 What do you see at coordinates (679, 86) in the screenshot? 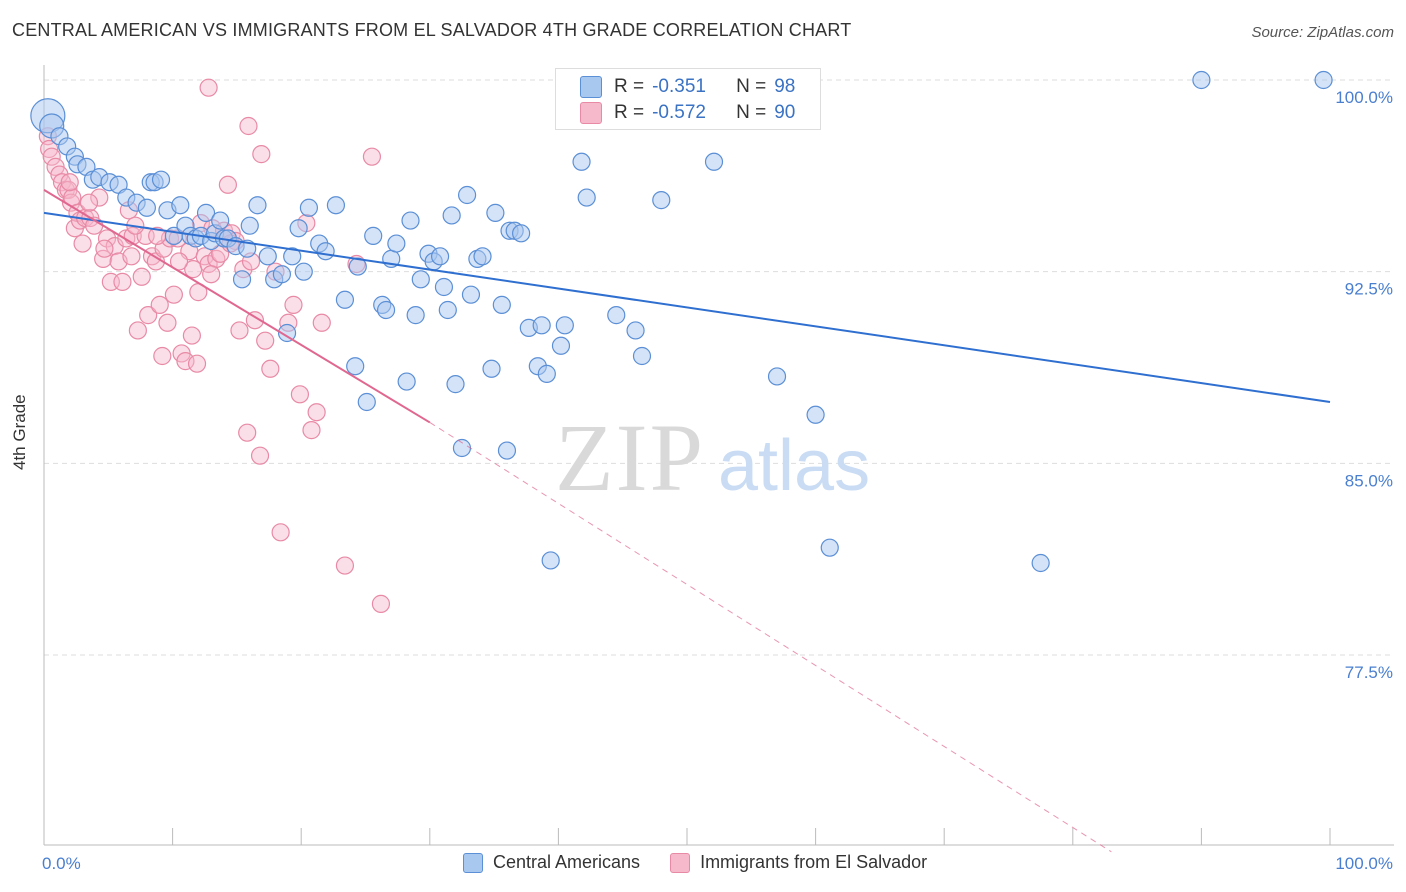
I see `blue-r-value: -0.351` at bounding box center [679, 86].